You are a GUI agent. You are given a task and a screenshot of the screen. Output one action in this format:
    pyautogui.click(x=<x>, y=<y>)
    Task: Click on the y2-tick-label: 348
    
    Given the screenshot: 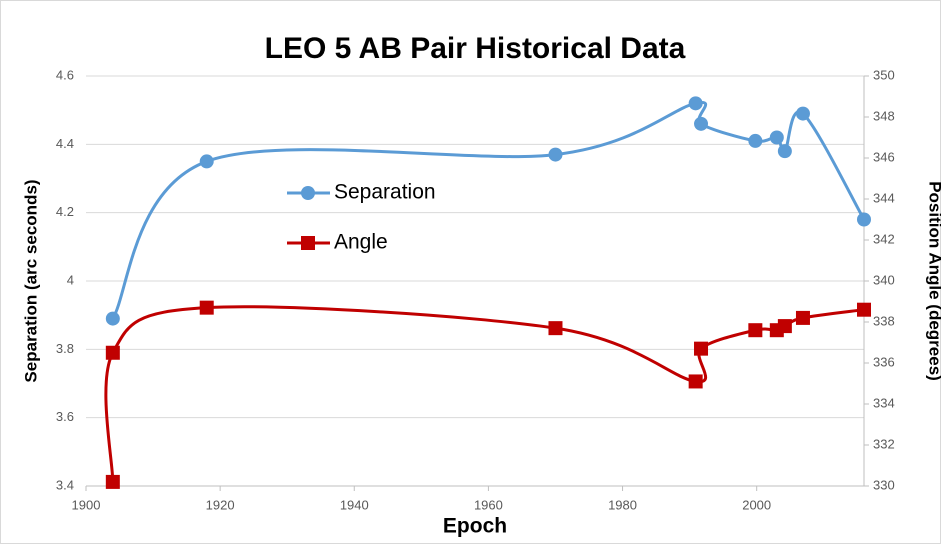 What is the action you would take?
    pyautogui.click(x=884, y=115)
    